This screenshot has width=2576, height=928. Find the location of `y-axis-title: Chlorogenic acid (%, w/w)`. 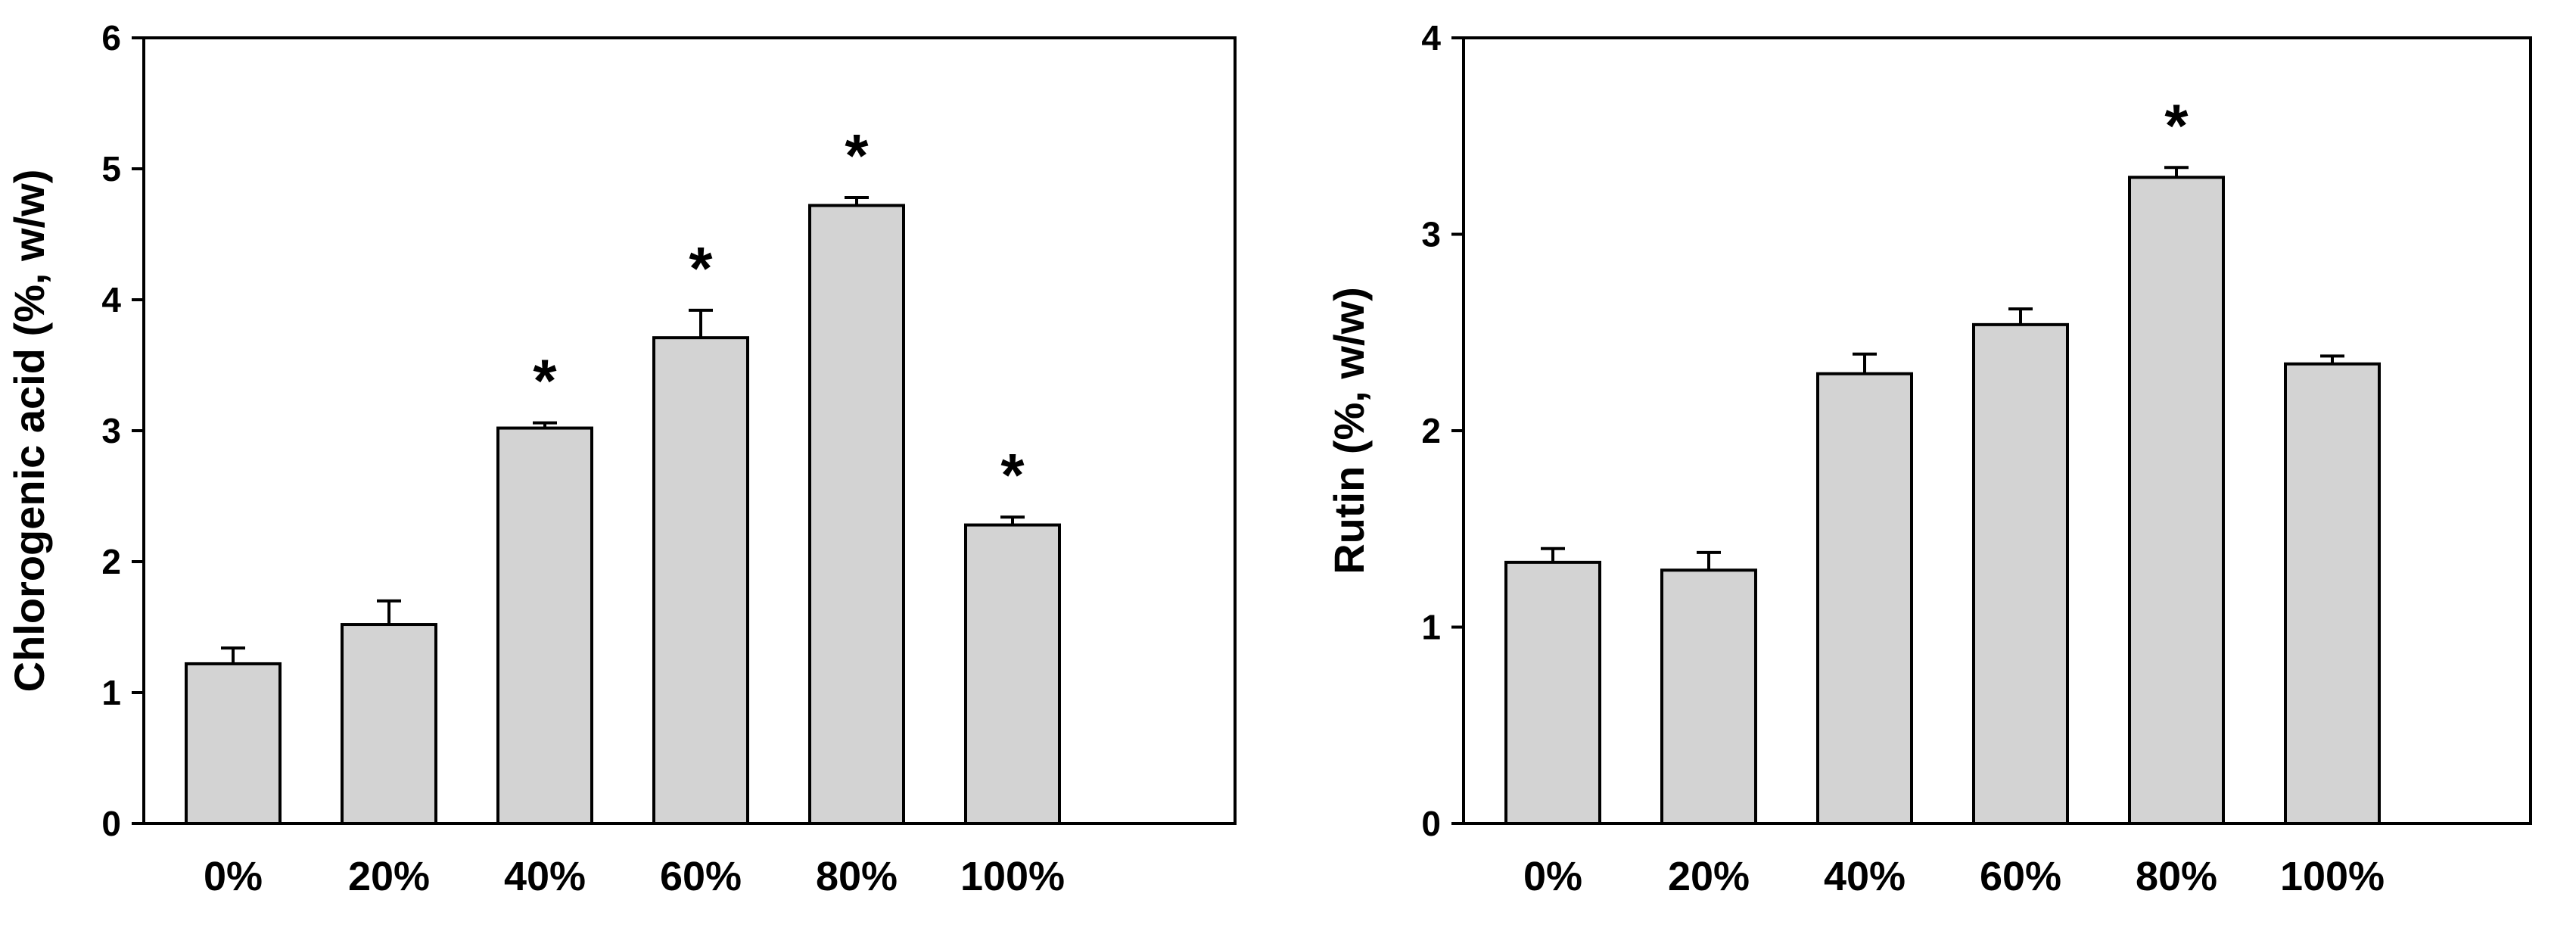

y-axis-title: Chlorogenic acid (%, w/w) is located at coordinates (29, 431).